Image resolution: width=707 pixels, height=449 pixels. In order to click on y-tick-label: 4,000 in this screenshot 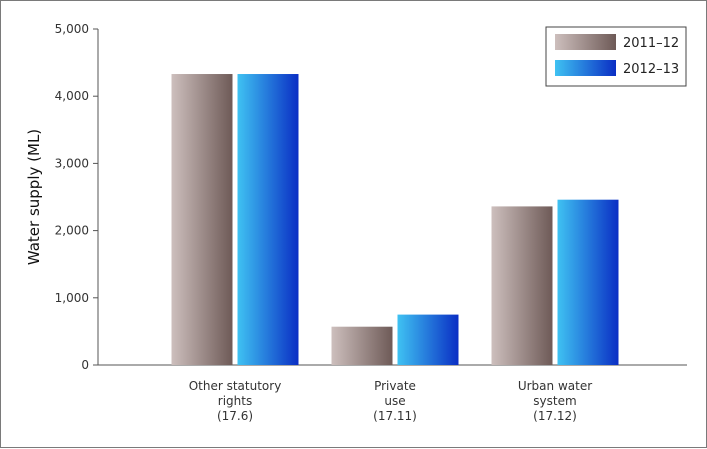, I will do `click(72, 96)`.